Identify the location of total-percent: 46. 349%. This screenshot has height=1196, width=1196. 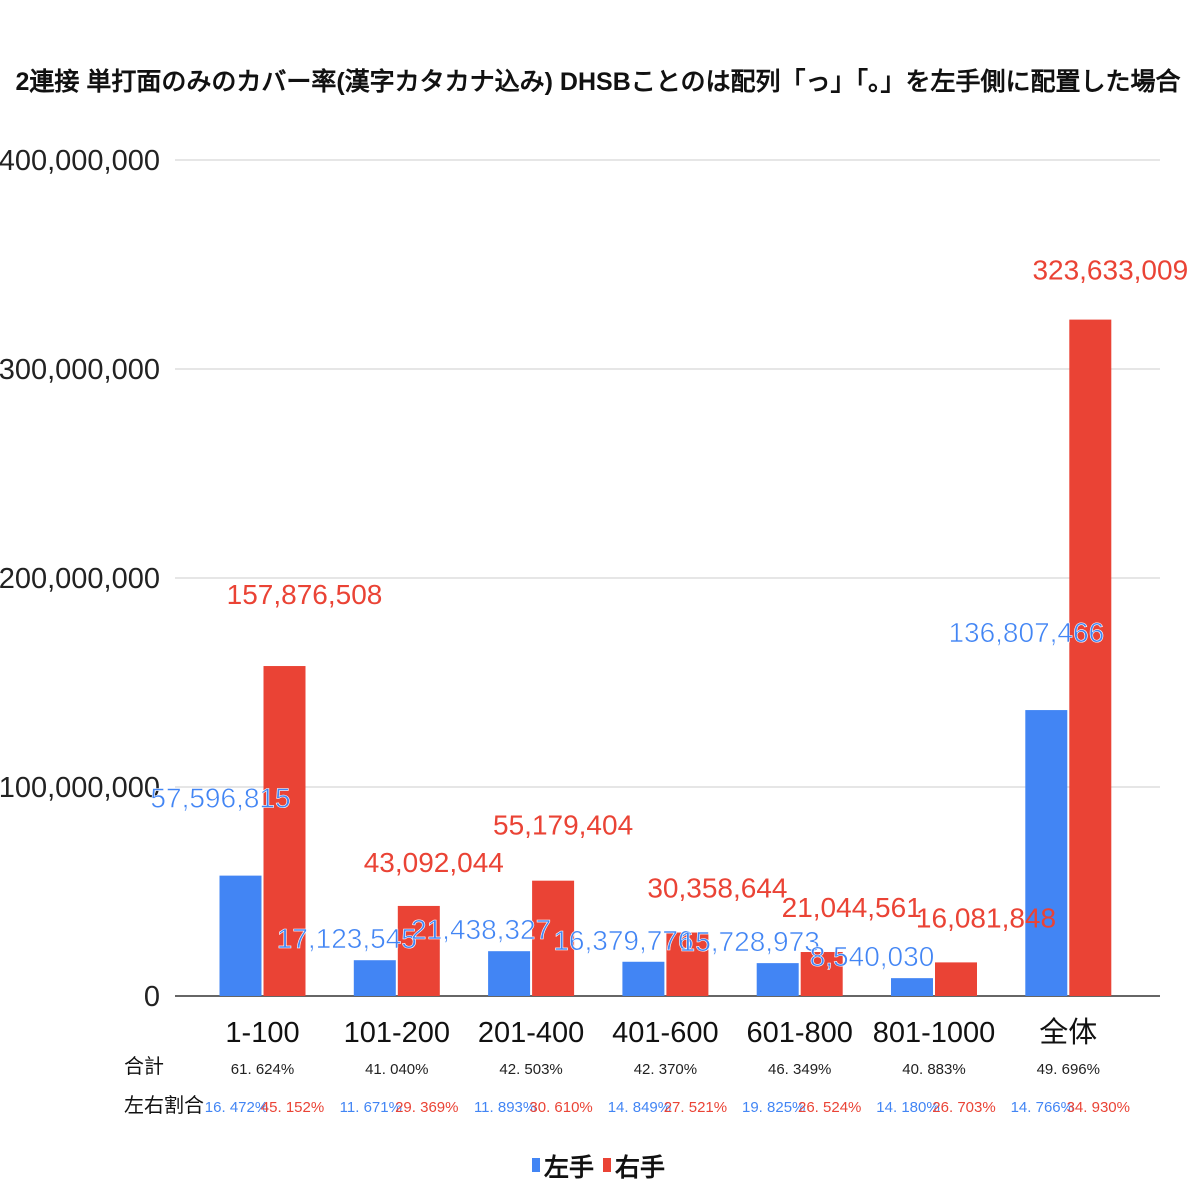
(799, 1069).